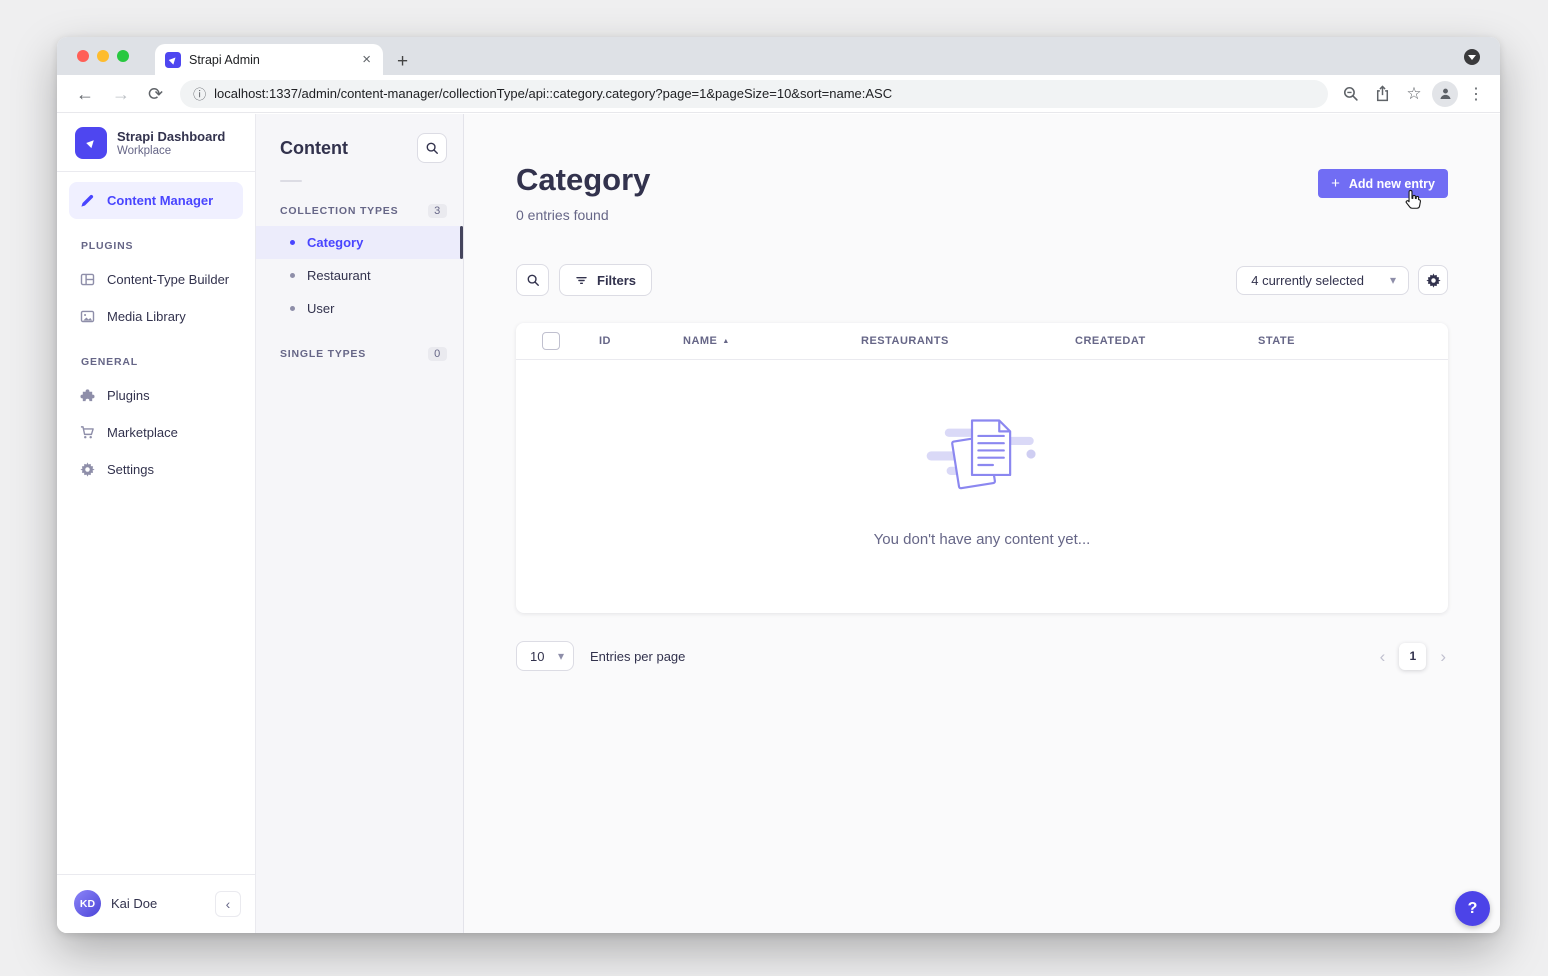 The width and height of the screenshot is (1548, 976). What do you see at coordinates (171, 136) in the screenshot?
I see `brand-title: Strapi Dashboard` at bounding box center [171, 136].